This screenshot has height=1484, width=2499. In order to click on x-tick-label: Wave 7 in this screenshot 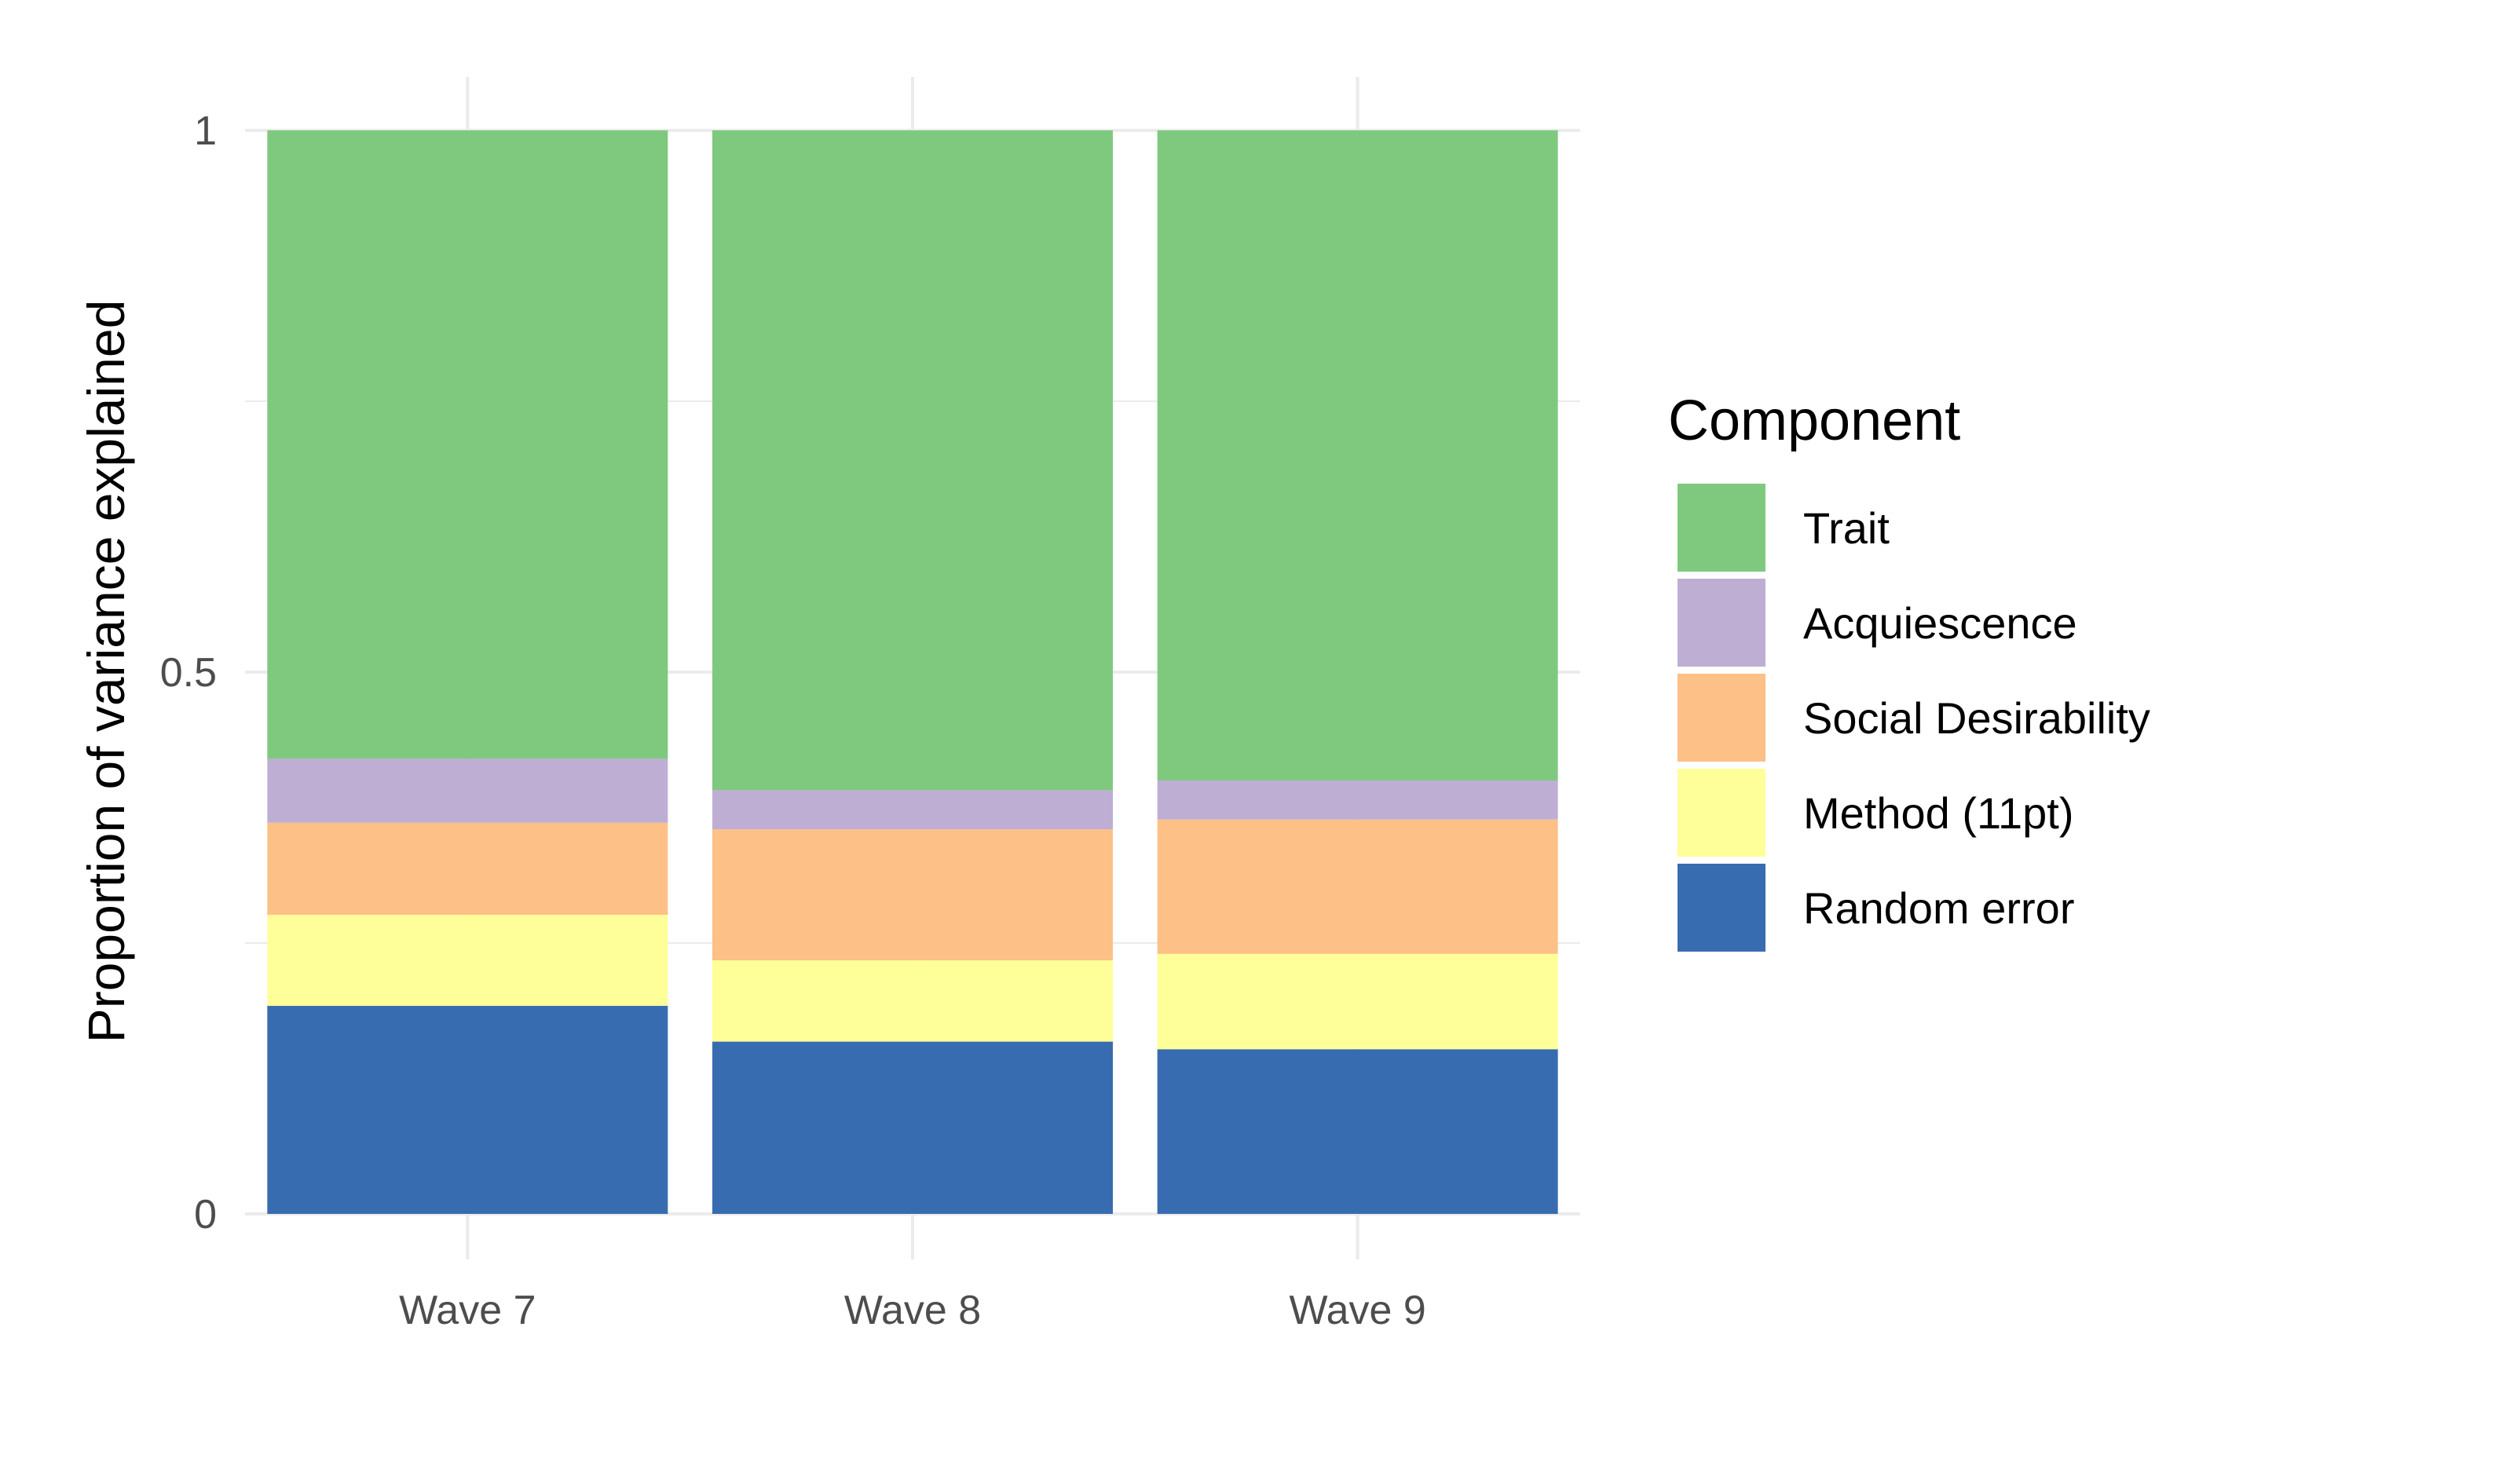, I will do `click(467, 1310)`.